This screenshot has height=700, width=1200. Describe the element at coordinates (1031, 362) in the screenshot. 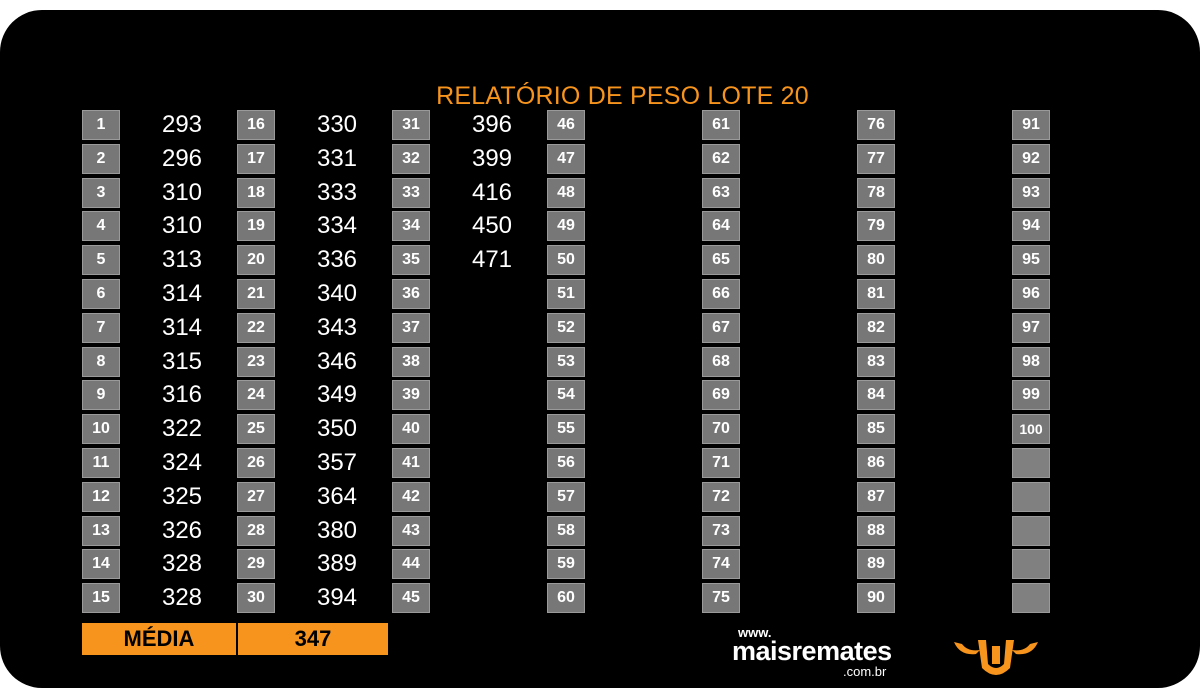

I see `lot-number-box: 98` at that location.